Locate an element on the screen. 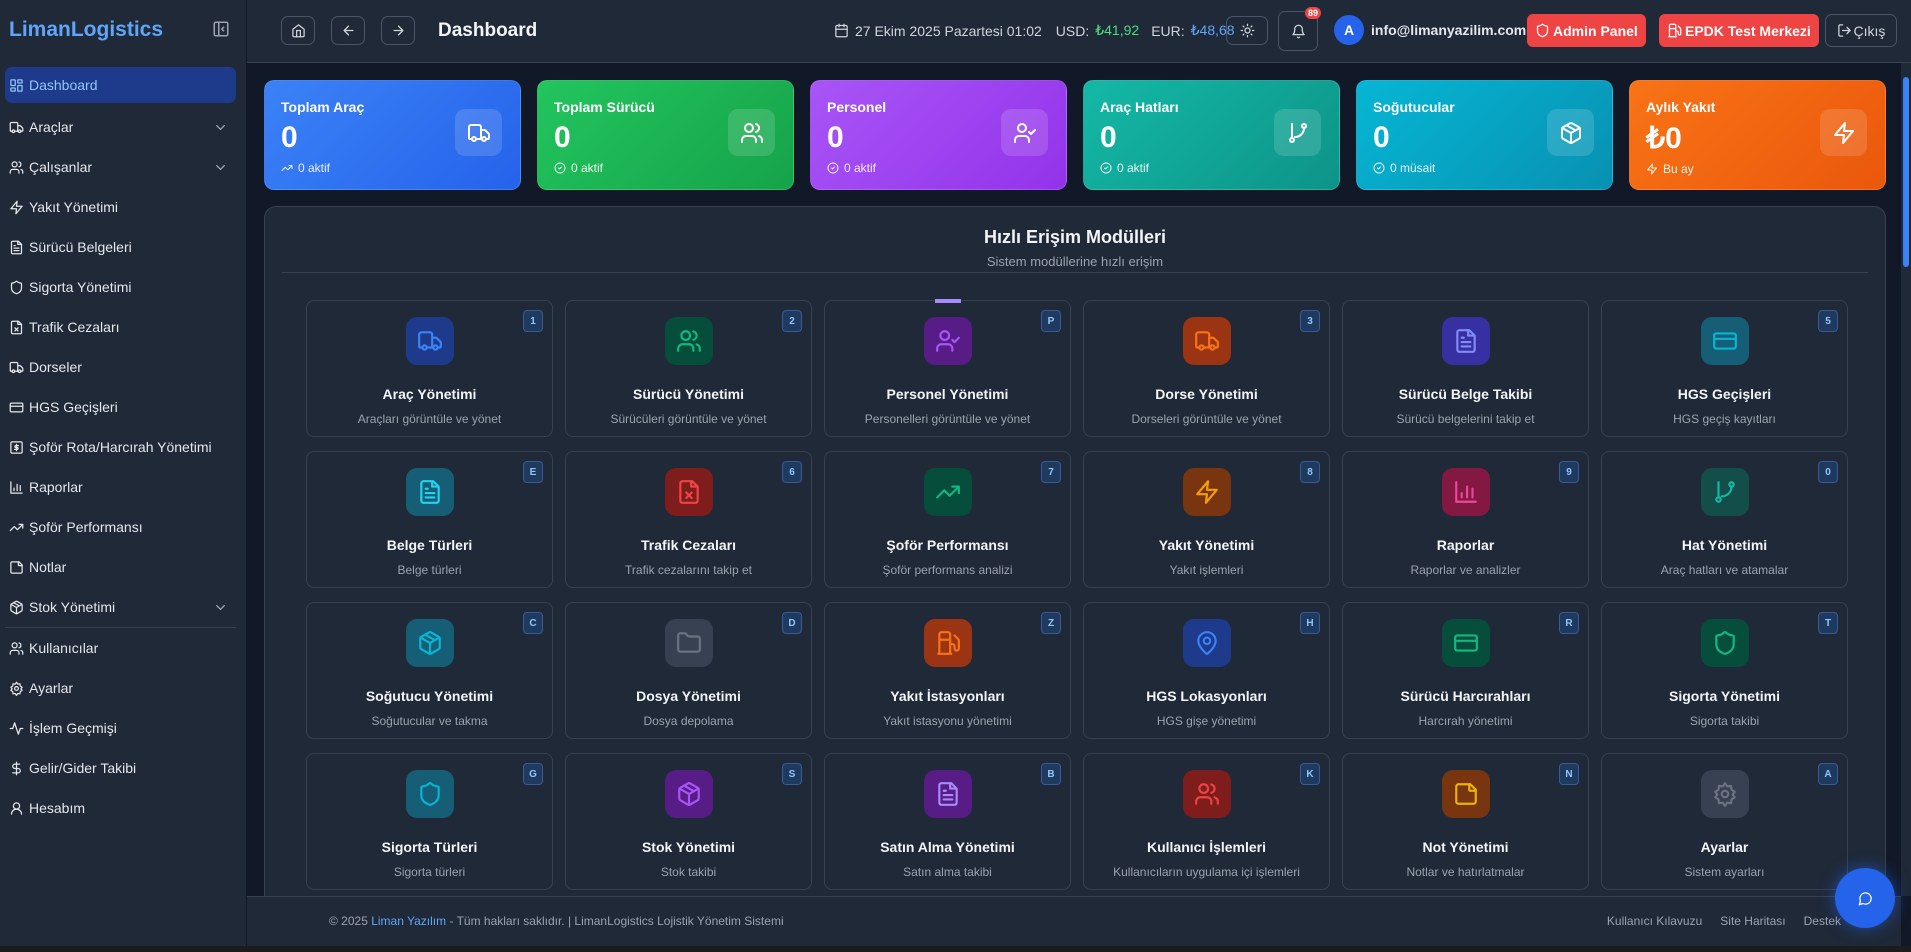  truck-icon is located at coordinates (1206, 341).